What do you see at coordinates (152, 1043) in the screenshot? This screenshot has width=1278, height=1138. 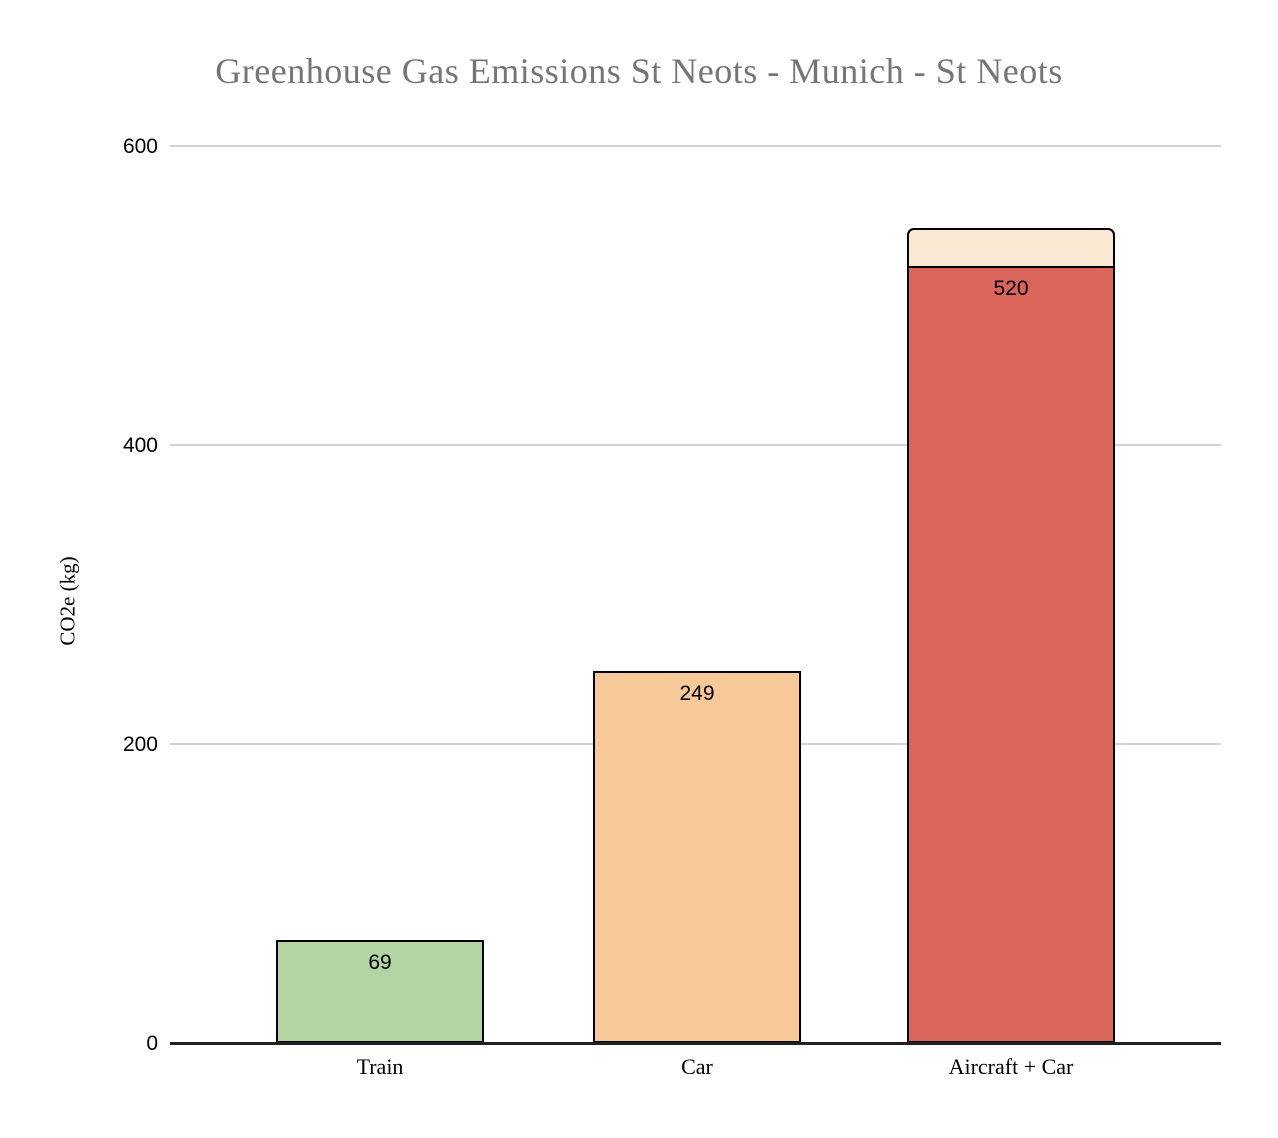 I see `y-tick-label-0: 0` at bounding box center [152, 1043].